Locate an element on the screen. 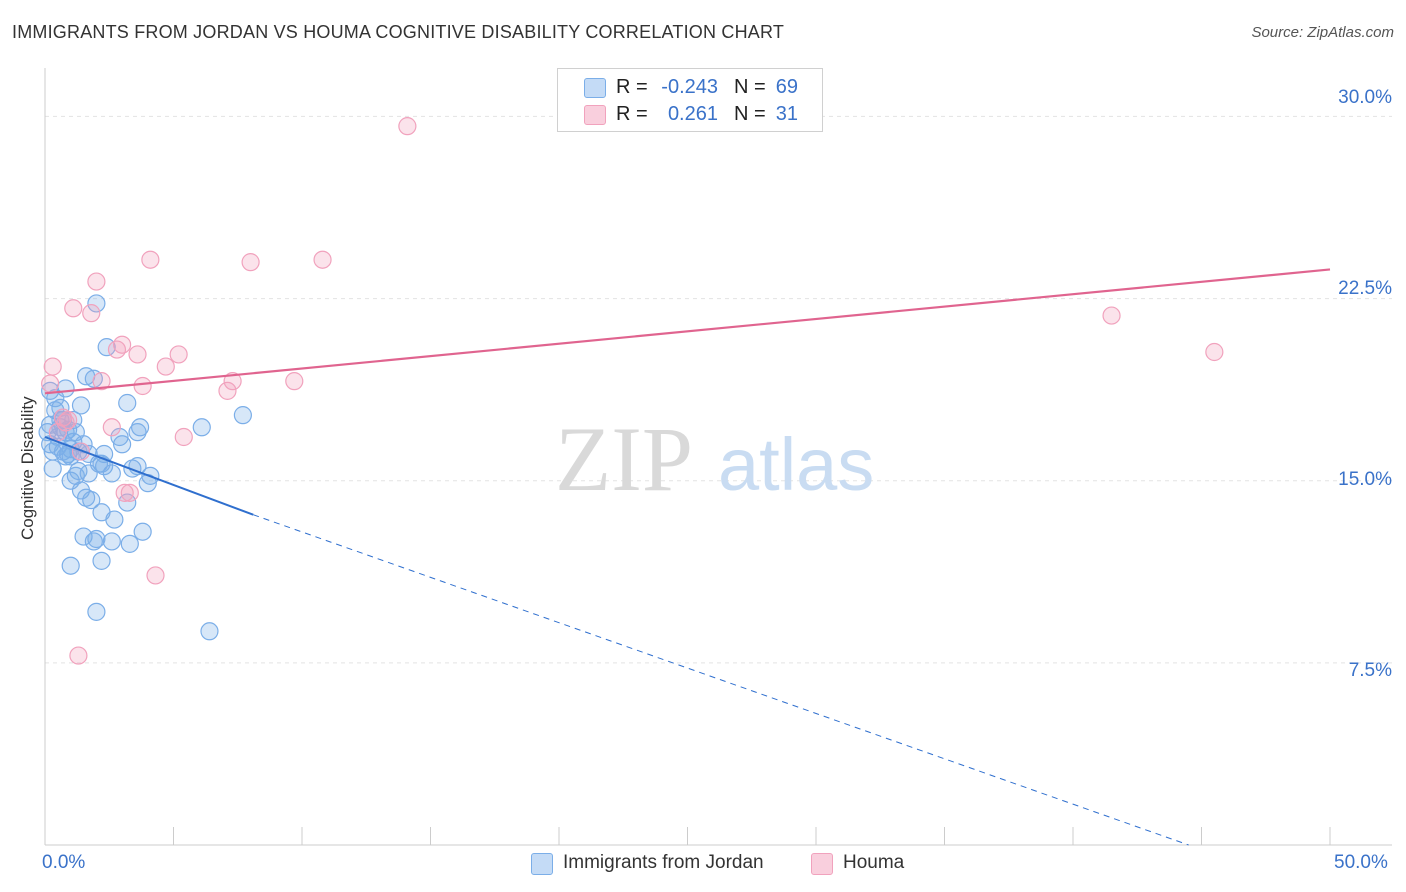 Image resolution: width=1406 pixels, height=892 pixels. legend-row-jordan: R = -0.243 N = 69 is located at coordinates (690, 87).